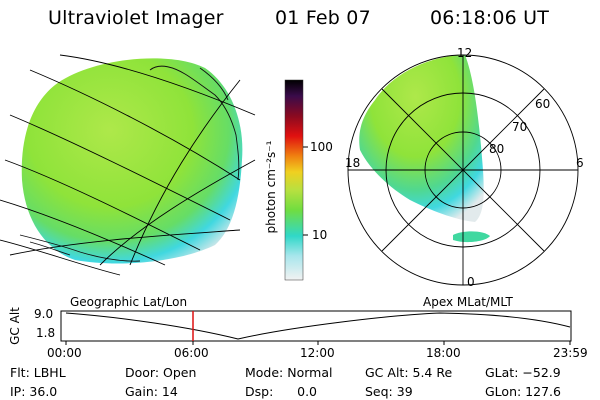  I want to click on altitude-xtick-0600: 06:00, so click(191, 353).